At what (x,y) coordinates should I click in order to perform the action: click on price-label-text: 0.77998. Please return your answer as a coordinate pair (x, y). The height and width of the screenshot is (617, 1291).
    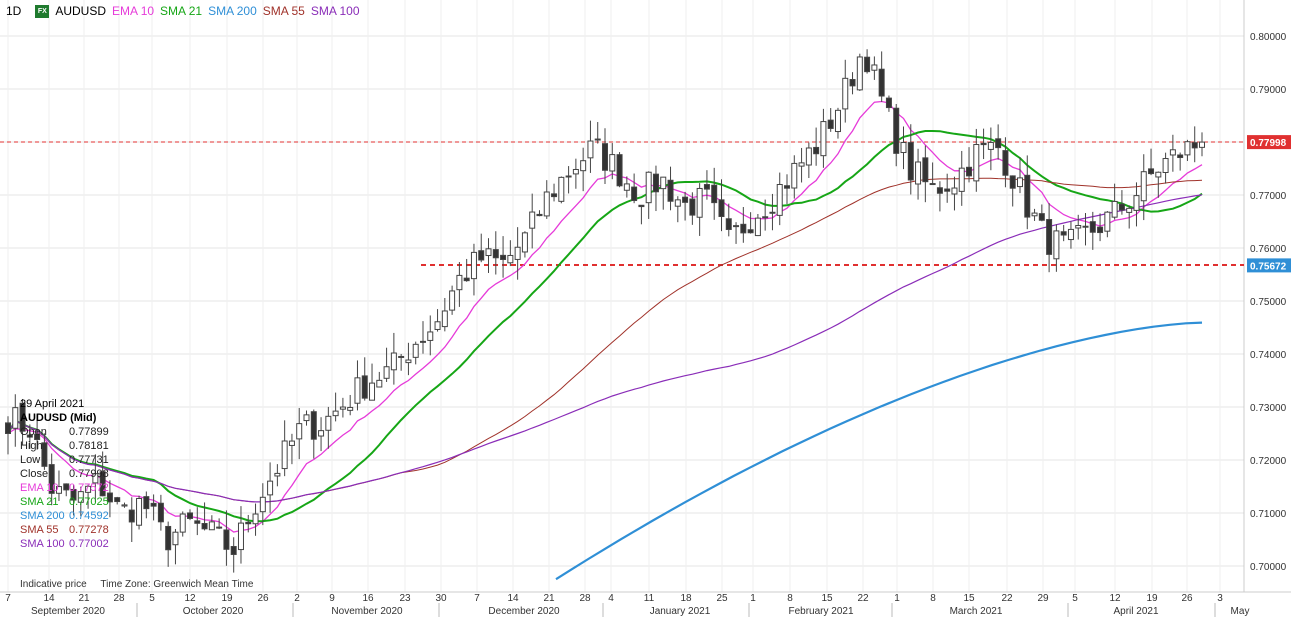
    Looking at the image, I should click on (1268, 143).